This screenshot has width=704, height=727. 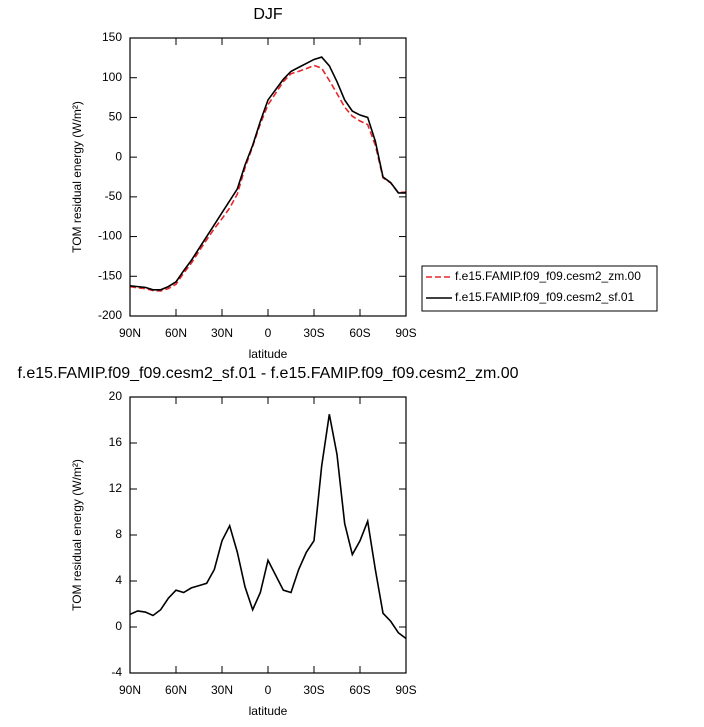 What do you see at coordinates (116, 442) in the screenshot?
I see `y-tick-label: 16` at bounding box center [116, 442].